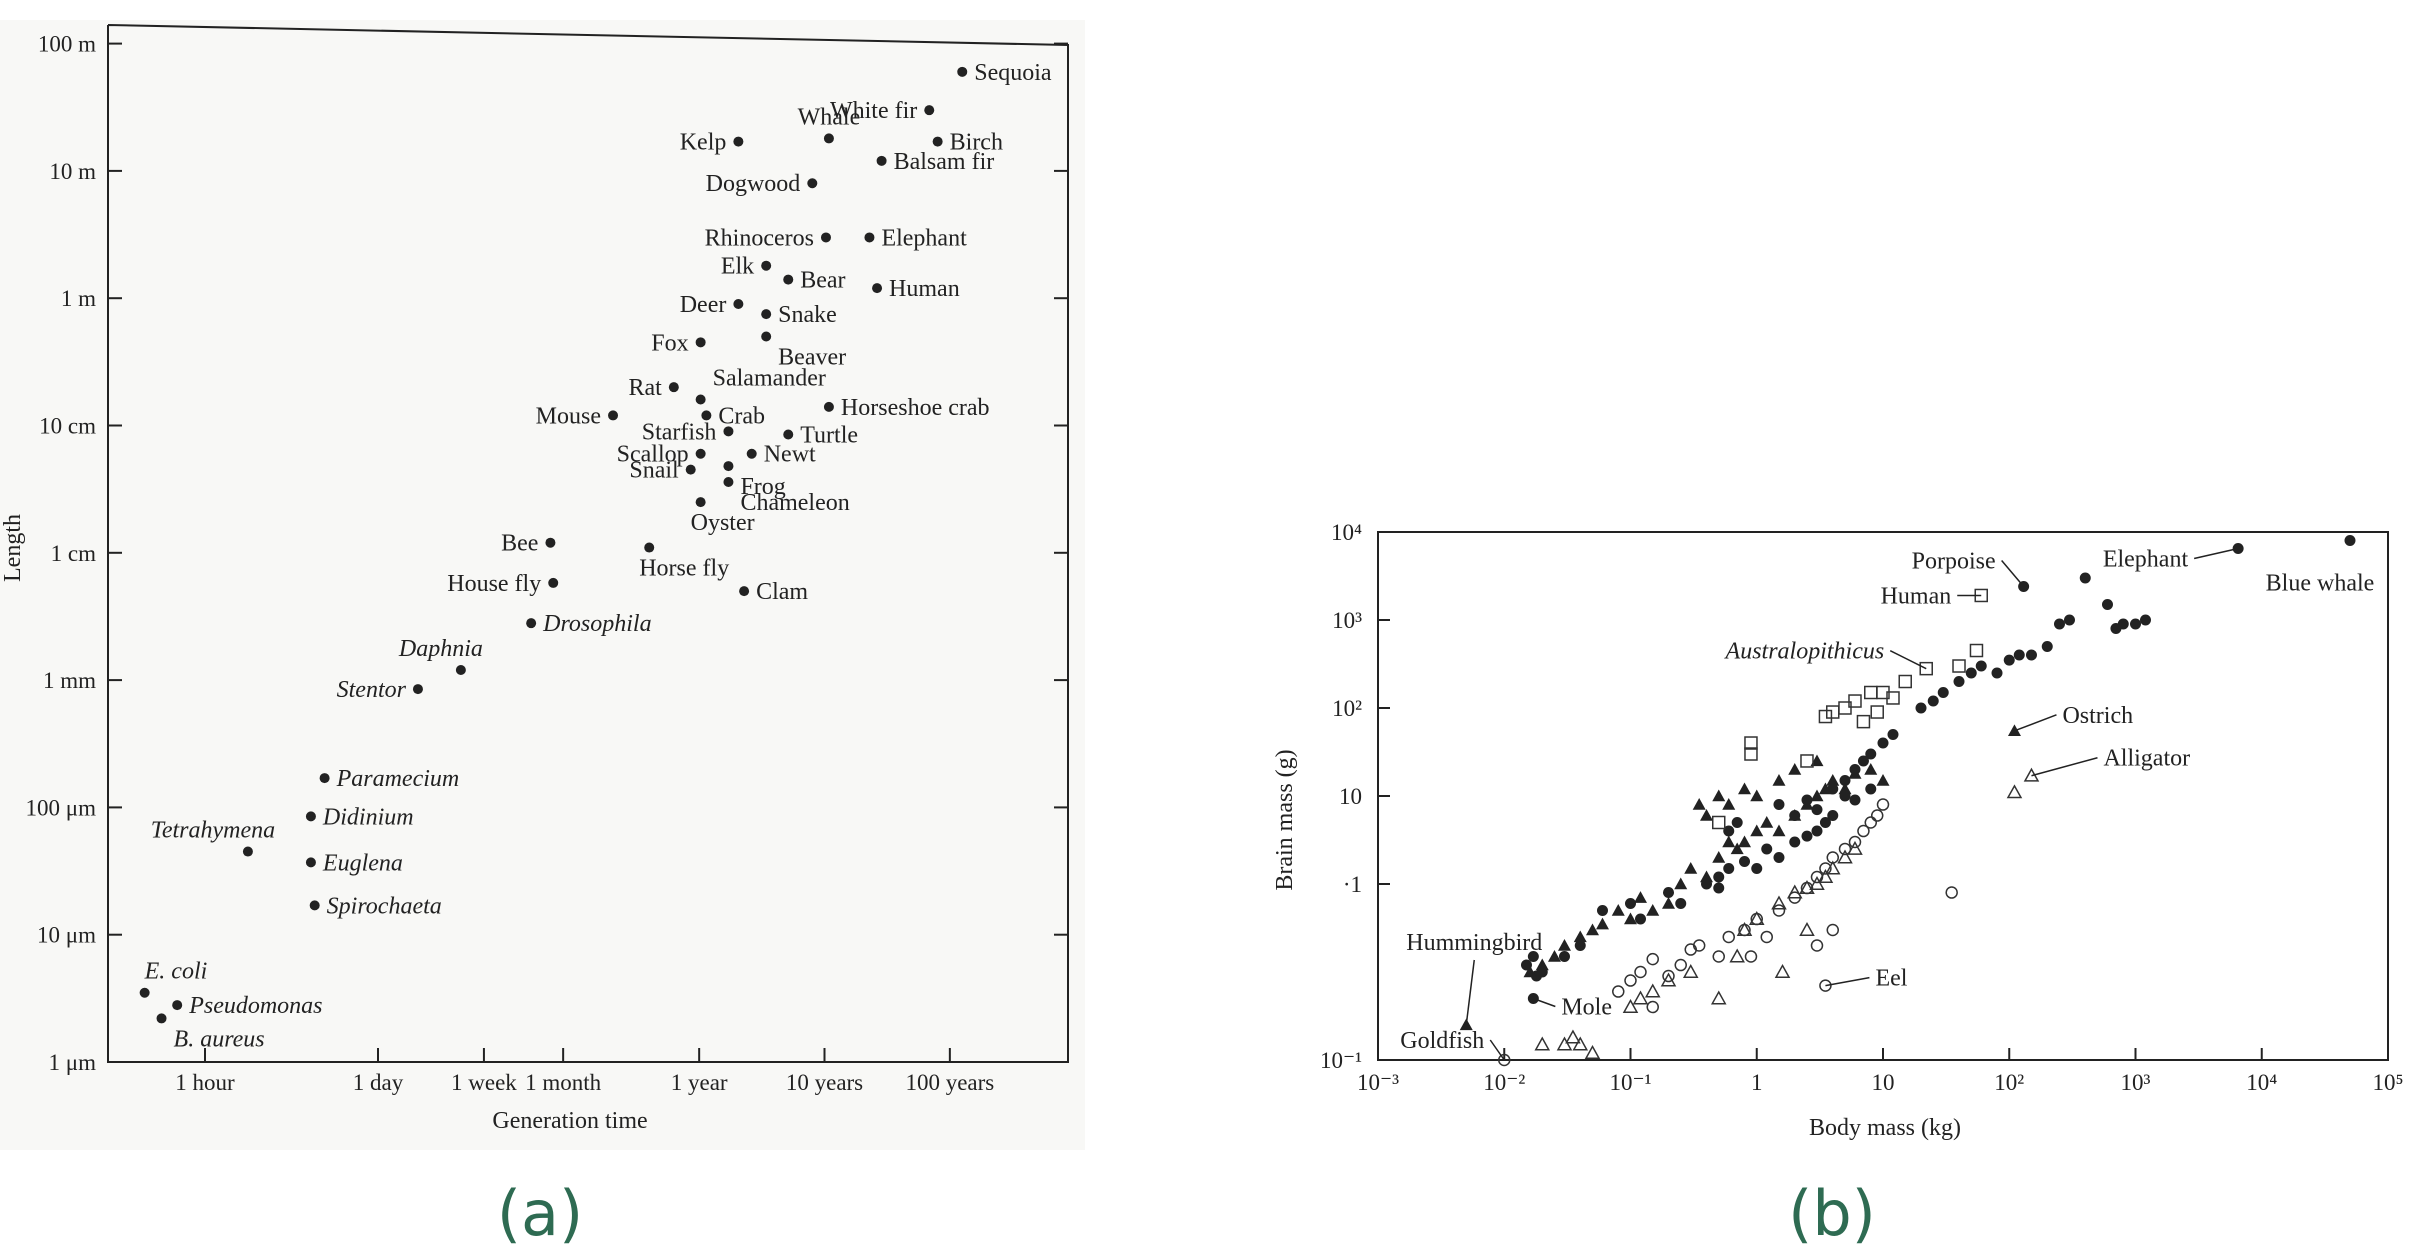 Image resolution: width=2422 pixels, height=1260 pixels. What do you see at coordinates (1350, 796) in the screenshot?
I see `chart-b-y-tick-label: 10` at bounding box center [1350, 796].